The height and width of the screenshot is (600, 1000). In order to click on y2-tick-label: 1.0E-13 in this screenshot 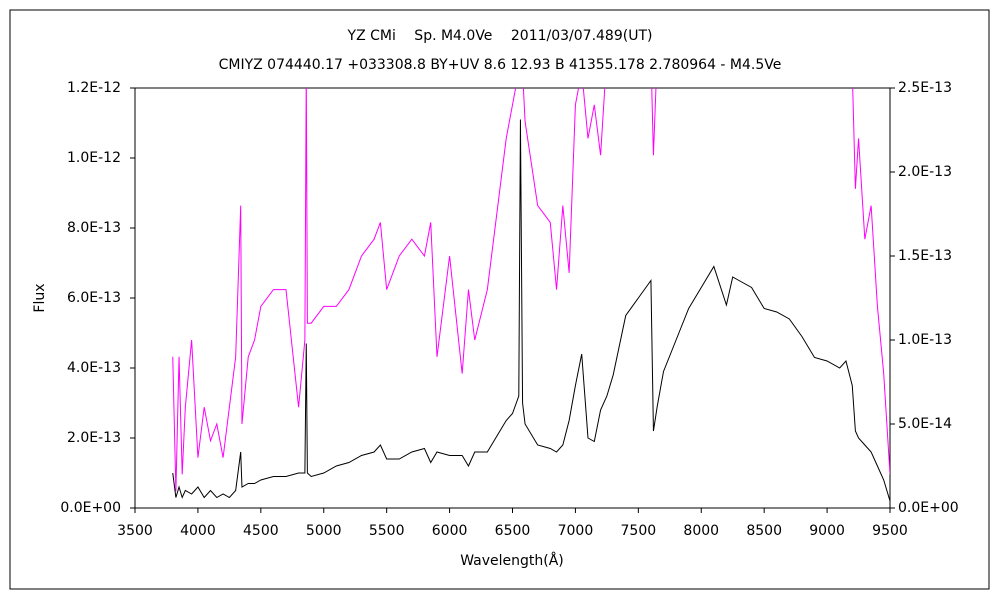, I will do `click(925, 340)`.